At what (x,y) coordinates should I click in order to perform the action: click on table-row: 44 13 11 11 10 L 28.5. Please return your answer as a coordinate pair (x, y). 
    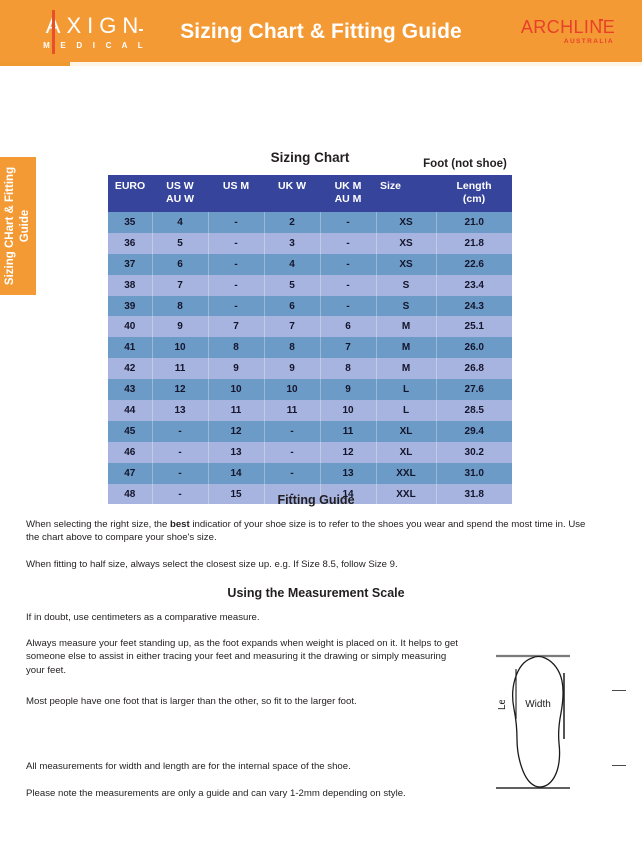
    Looking at the image, I should click on (310, 410).